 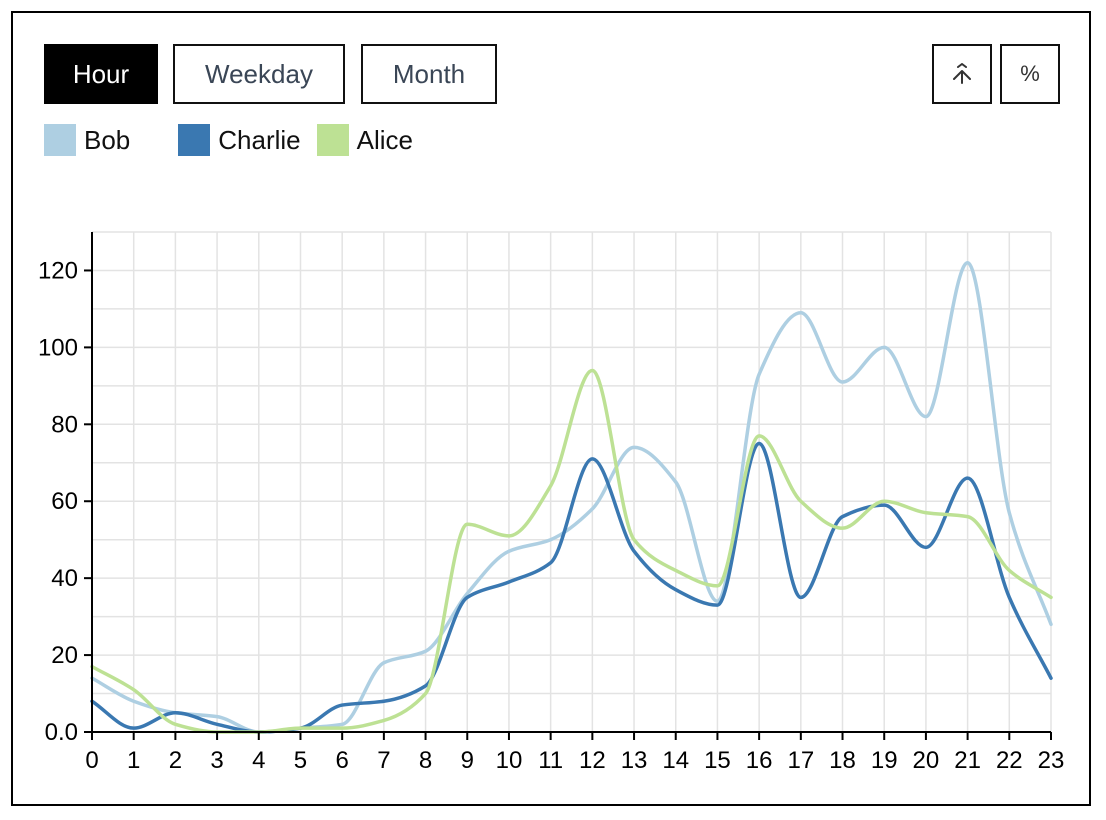 What do you see at coordinates (216, 760) in the screenshot?
I see `x-tick-label: 3` at bounding box center [216, 760].